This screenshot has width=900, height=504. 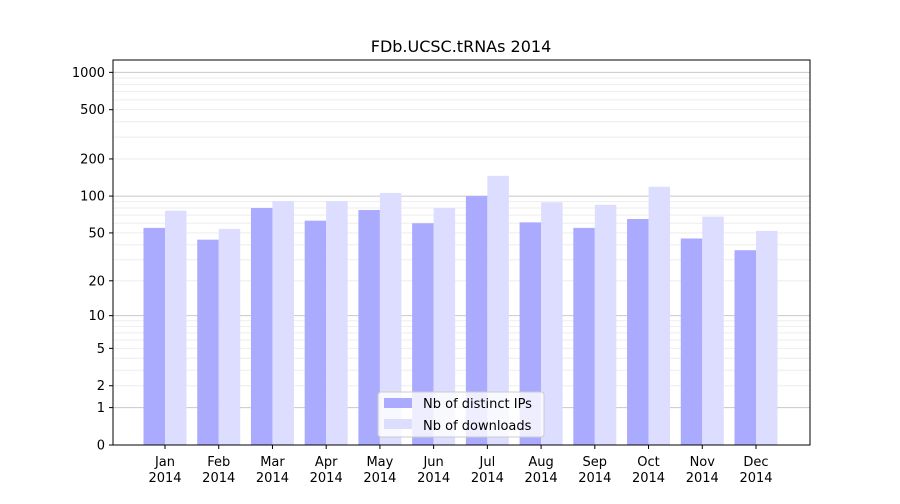 What do you see at coordinates (272, 462) in the screenshot?
I see `x-tick-label: Mar` at bounding box center [272, 462].